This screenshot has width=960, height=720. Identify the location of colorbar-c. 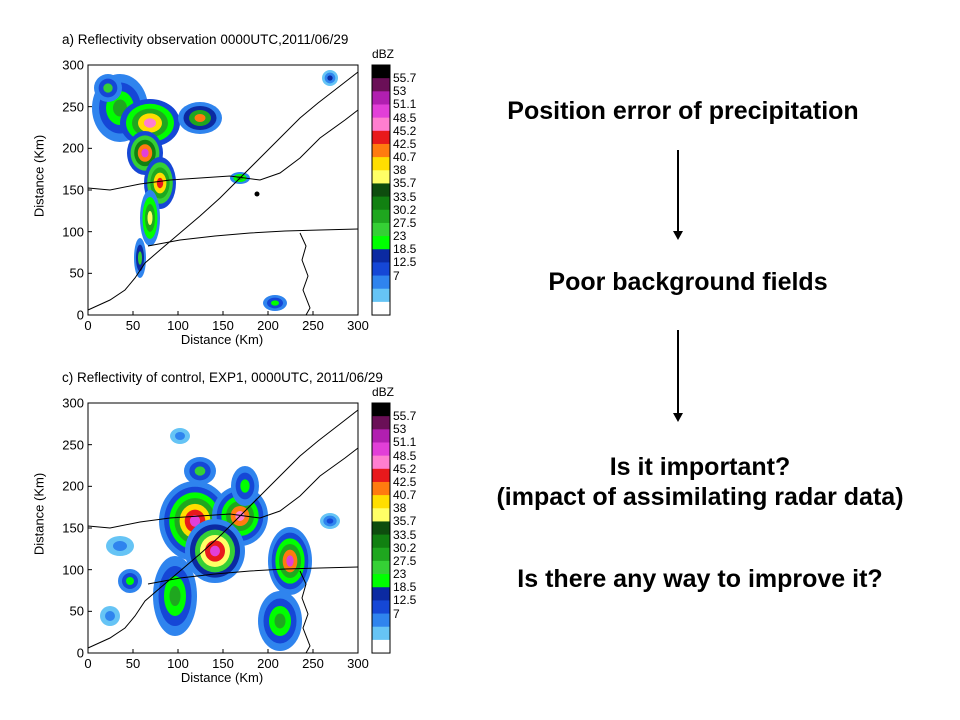
(381, 528).